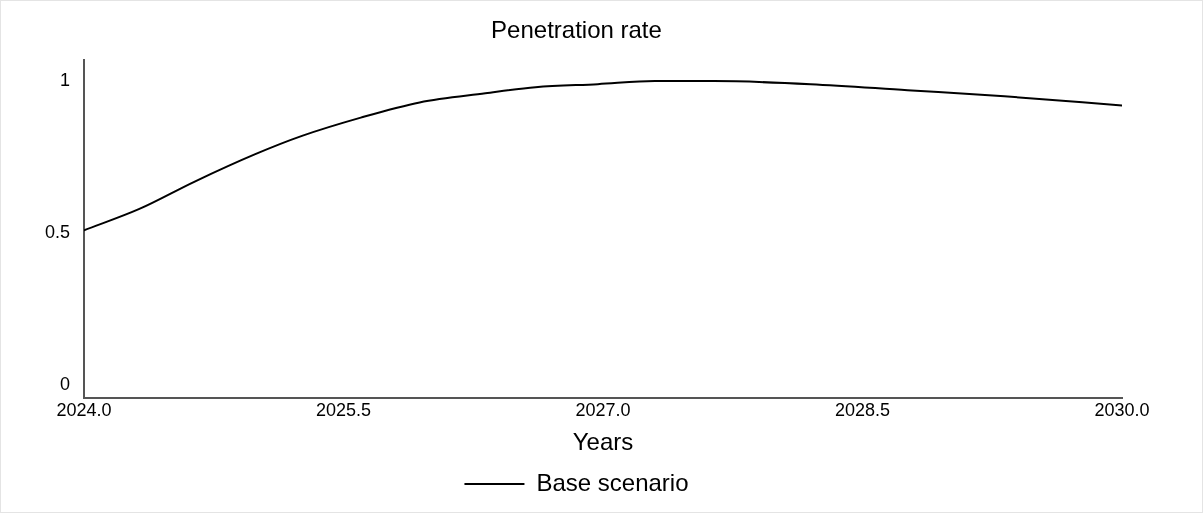 This screenshot has height=513, width=1203. What do you see at coordinates (612, 482) in the screenshot?
I see `legend-label: Base scenario` at bounding box center [612, 482].